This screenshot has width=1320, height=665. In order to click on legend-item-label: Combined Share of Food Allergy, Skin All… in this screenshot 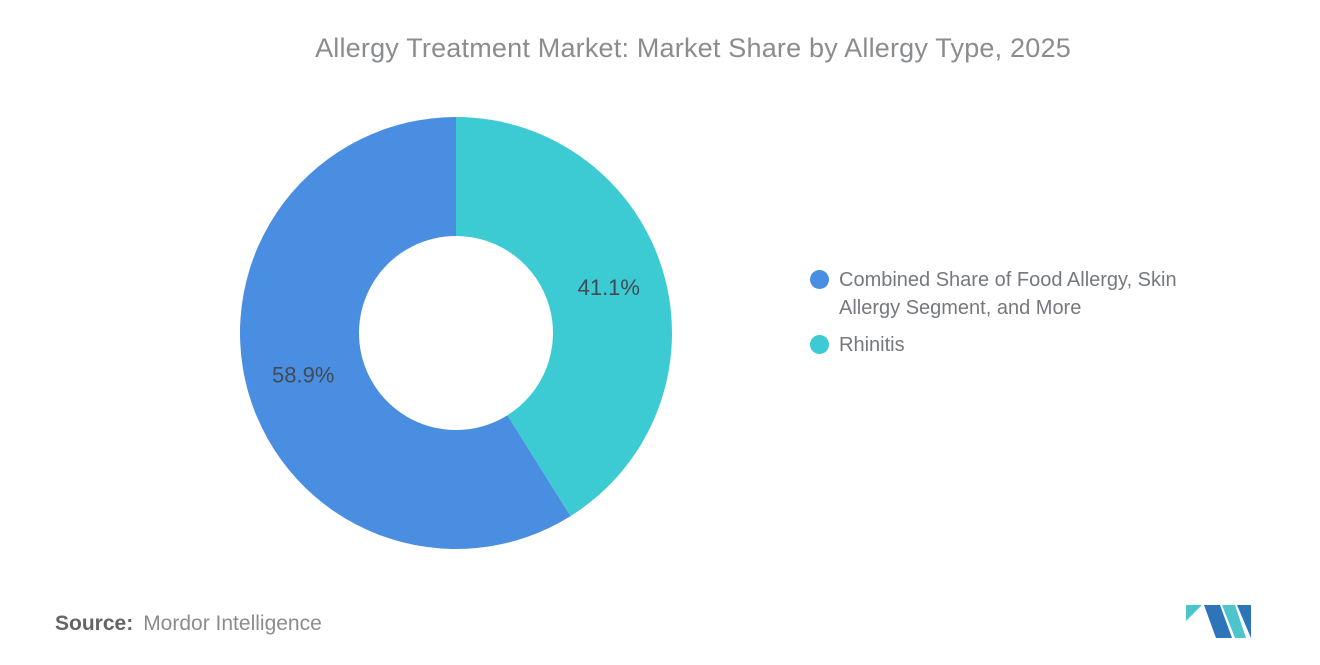, I will do `click(1008, 294)`.